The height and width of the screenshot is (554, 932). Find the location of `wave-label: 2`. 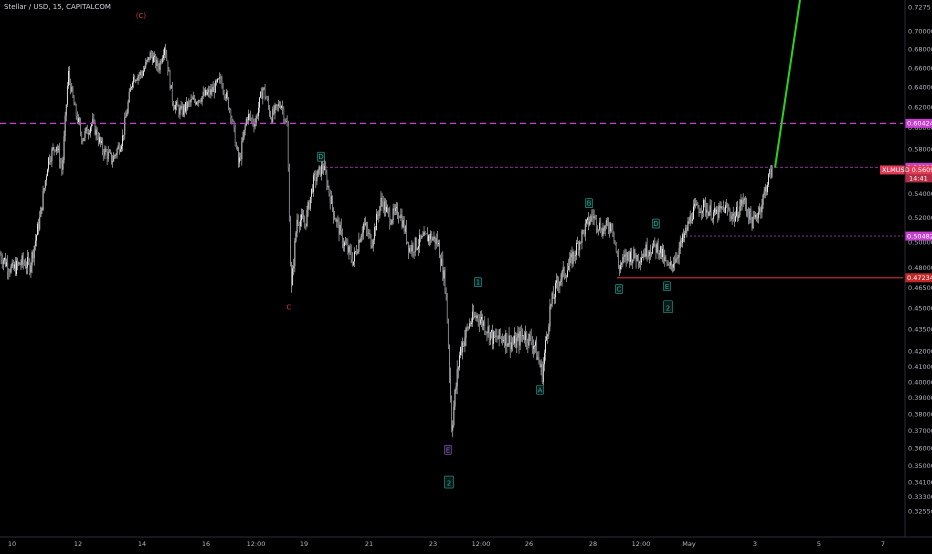

wave-label: 2 is located at coordinates (449, 482).